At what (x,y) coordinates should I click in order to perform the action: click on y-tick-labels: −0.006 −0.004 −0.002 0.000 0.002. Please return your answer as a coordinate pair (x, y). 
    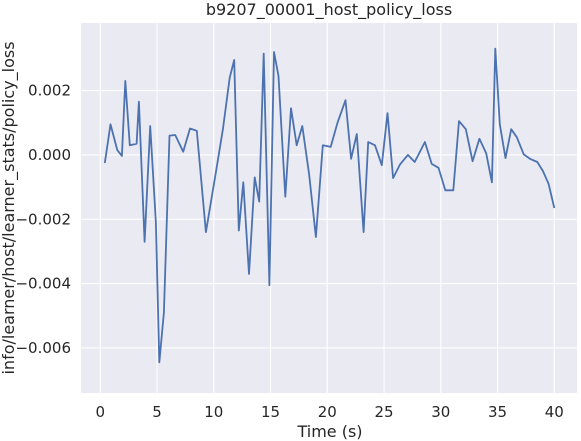
    Looking at the image, I should click on (43, 219).